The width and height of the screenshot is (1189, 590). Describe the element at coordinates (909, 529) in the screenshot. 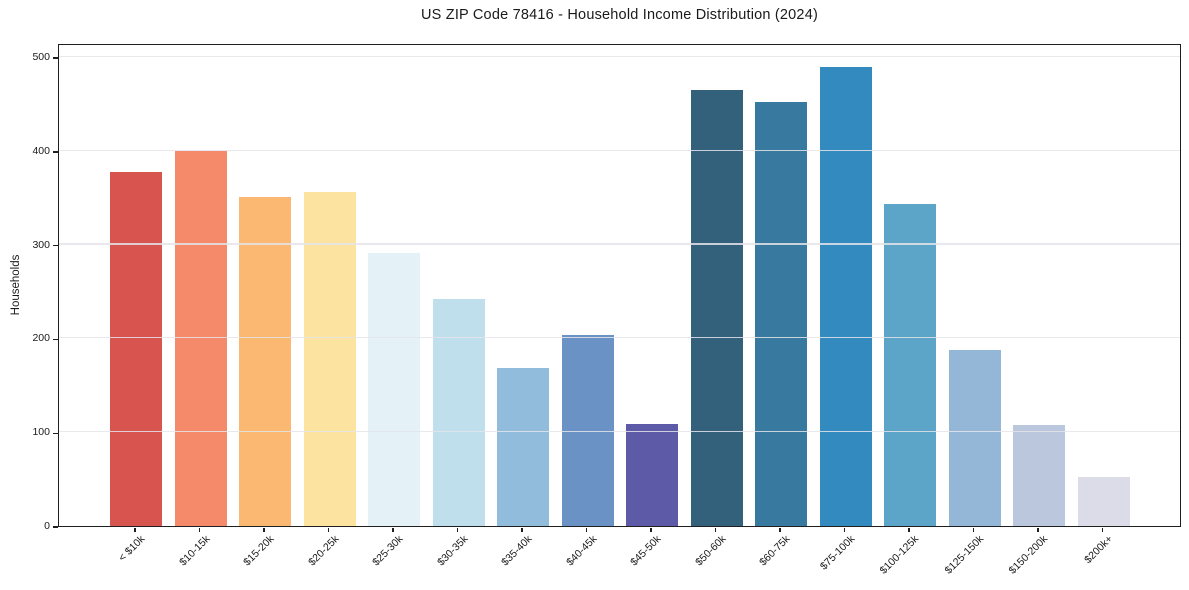

I see `x-tick-mark-$100-125k` at that location.